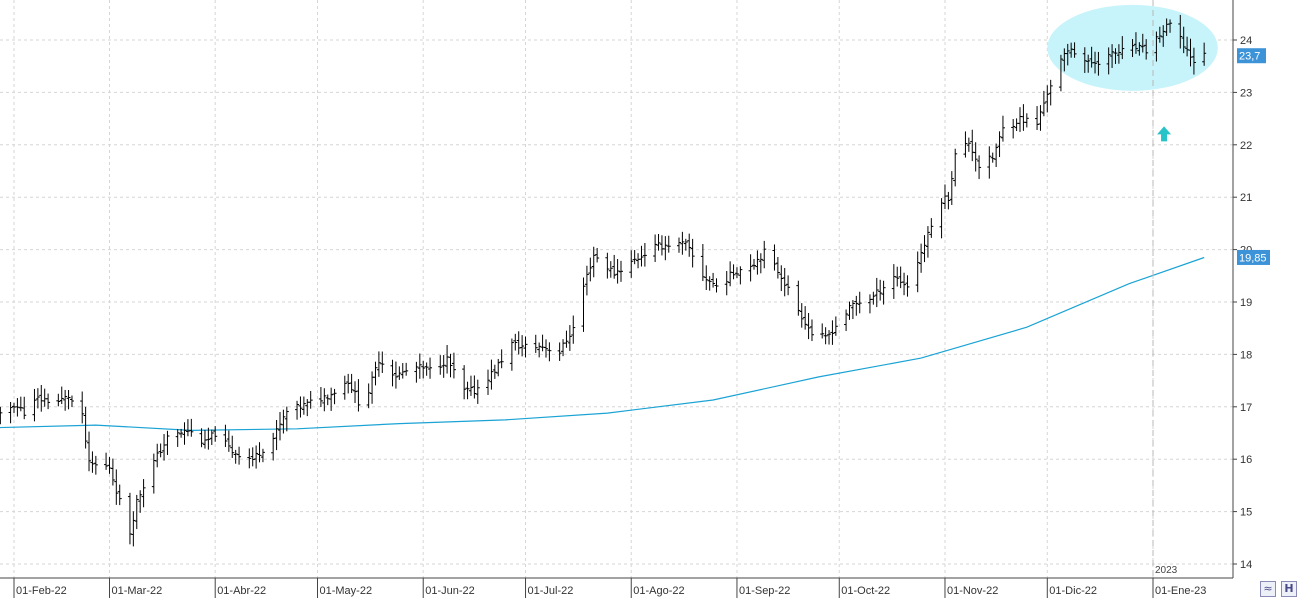  Describe the element at coordinates (865, 591) in the screenshot. I see `x-tick-label: 01-Oct-22` at that location.